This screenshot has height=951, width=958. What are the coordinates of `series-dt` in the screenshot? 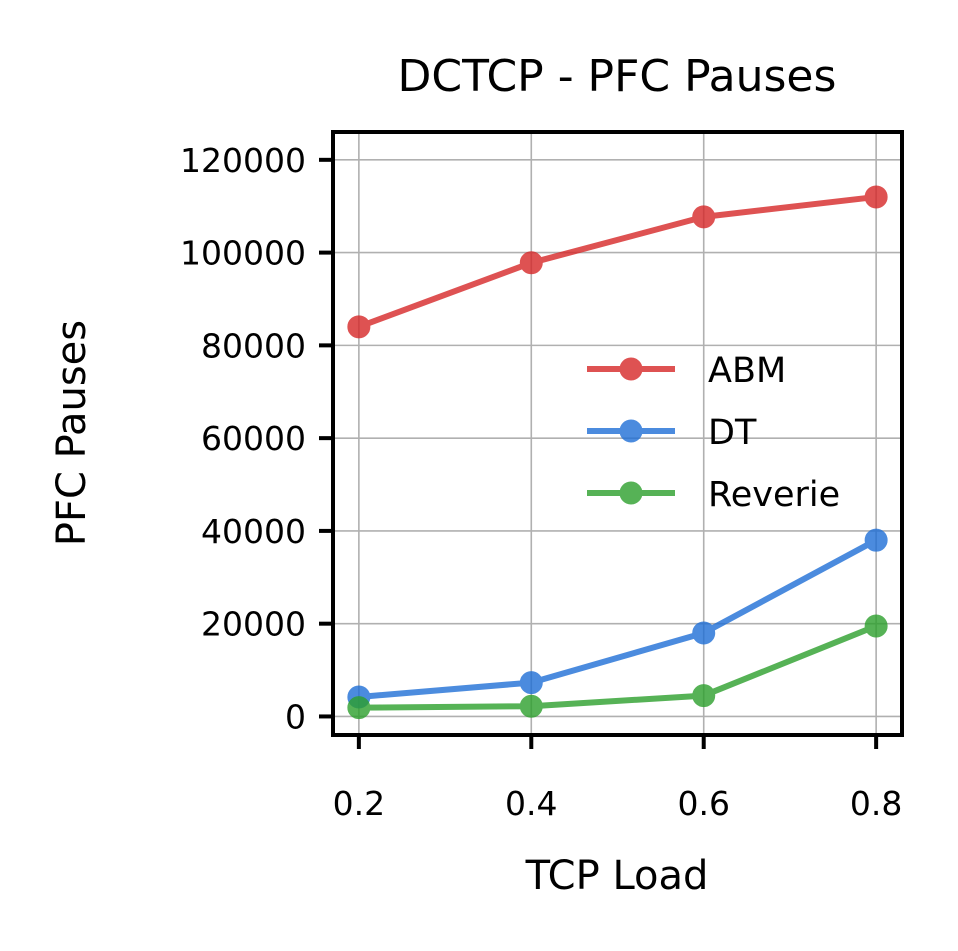 It's located at (617, 618).